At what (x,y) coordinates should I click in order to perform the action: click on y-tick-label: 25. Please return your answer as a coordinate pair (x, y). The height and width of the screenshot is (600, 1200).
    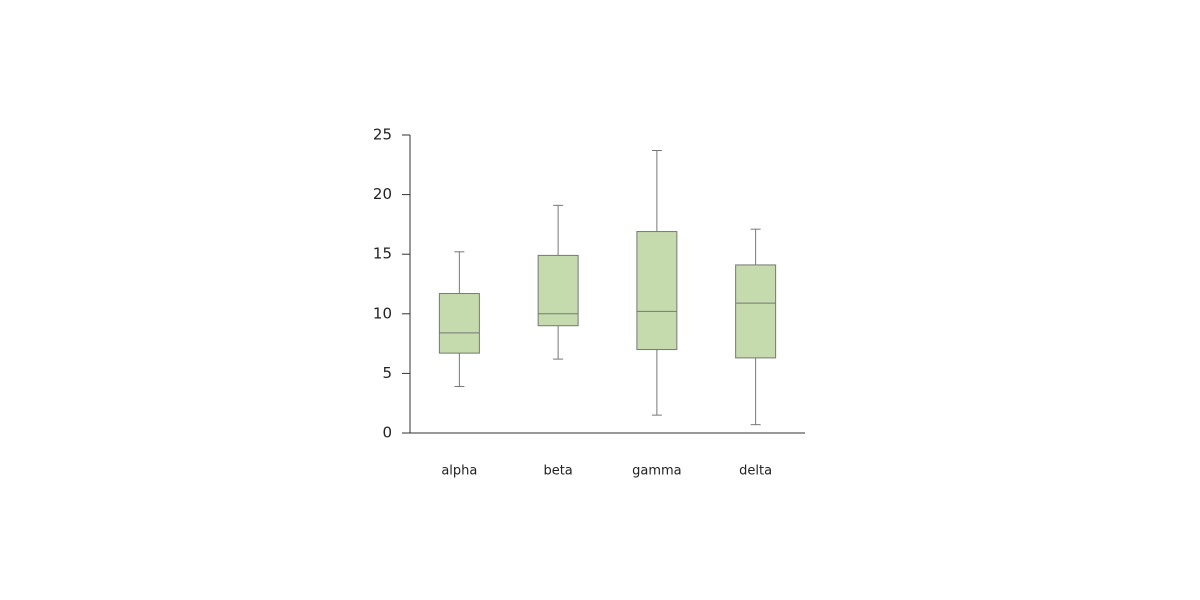
    Looking at the image, I should click on (382, 135).